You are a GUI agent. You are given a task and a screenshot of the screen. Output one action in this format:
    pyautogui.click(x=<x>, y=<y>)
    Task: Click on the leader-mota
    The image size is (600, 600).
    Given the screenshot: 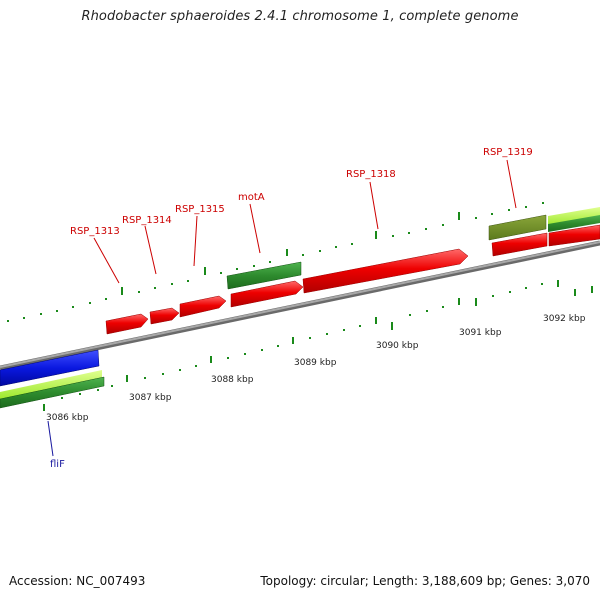 What is the action you would take?
    pyautogui.click(x=255, y=228)
    